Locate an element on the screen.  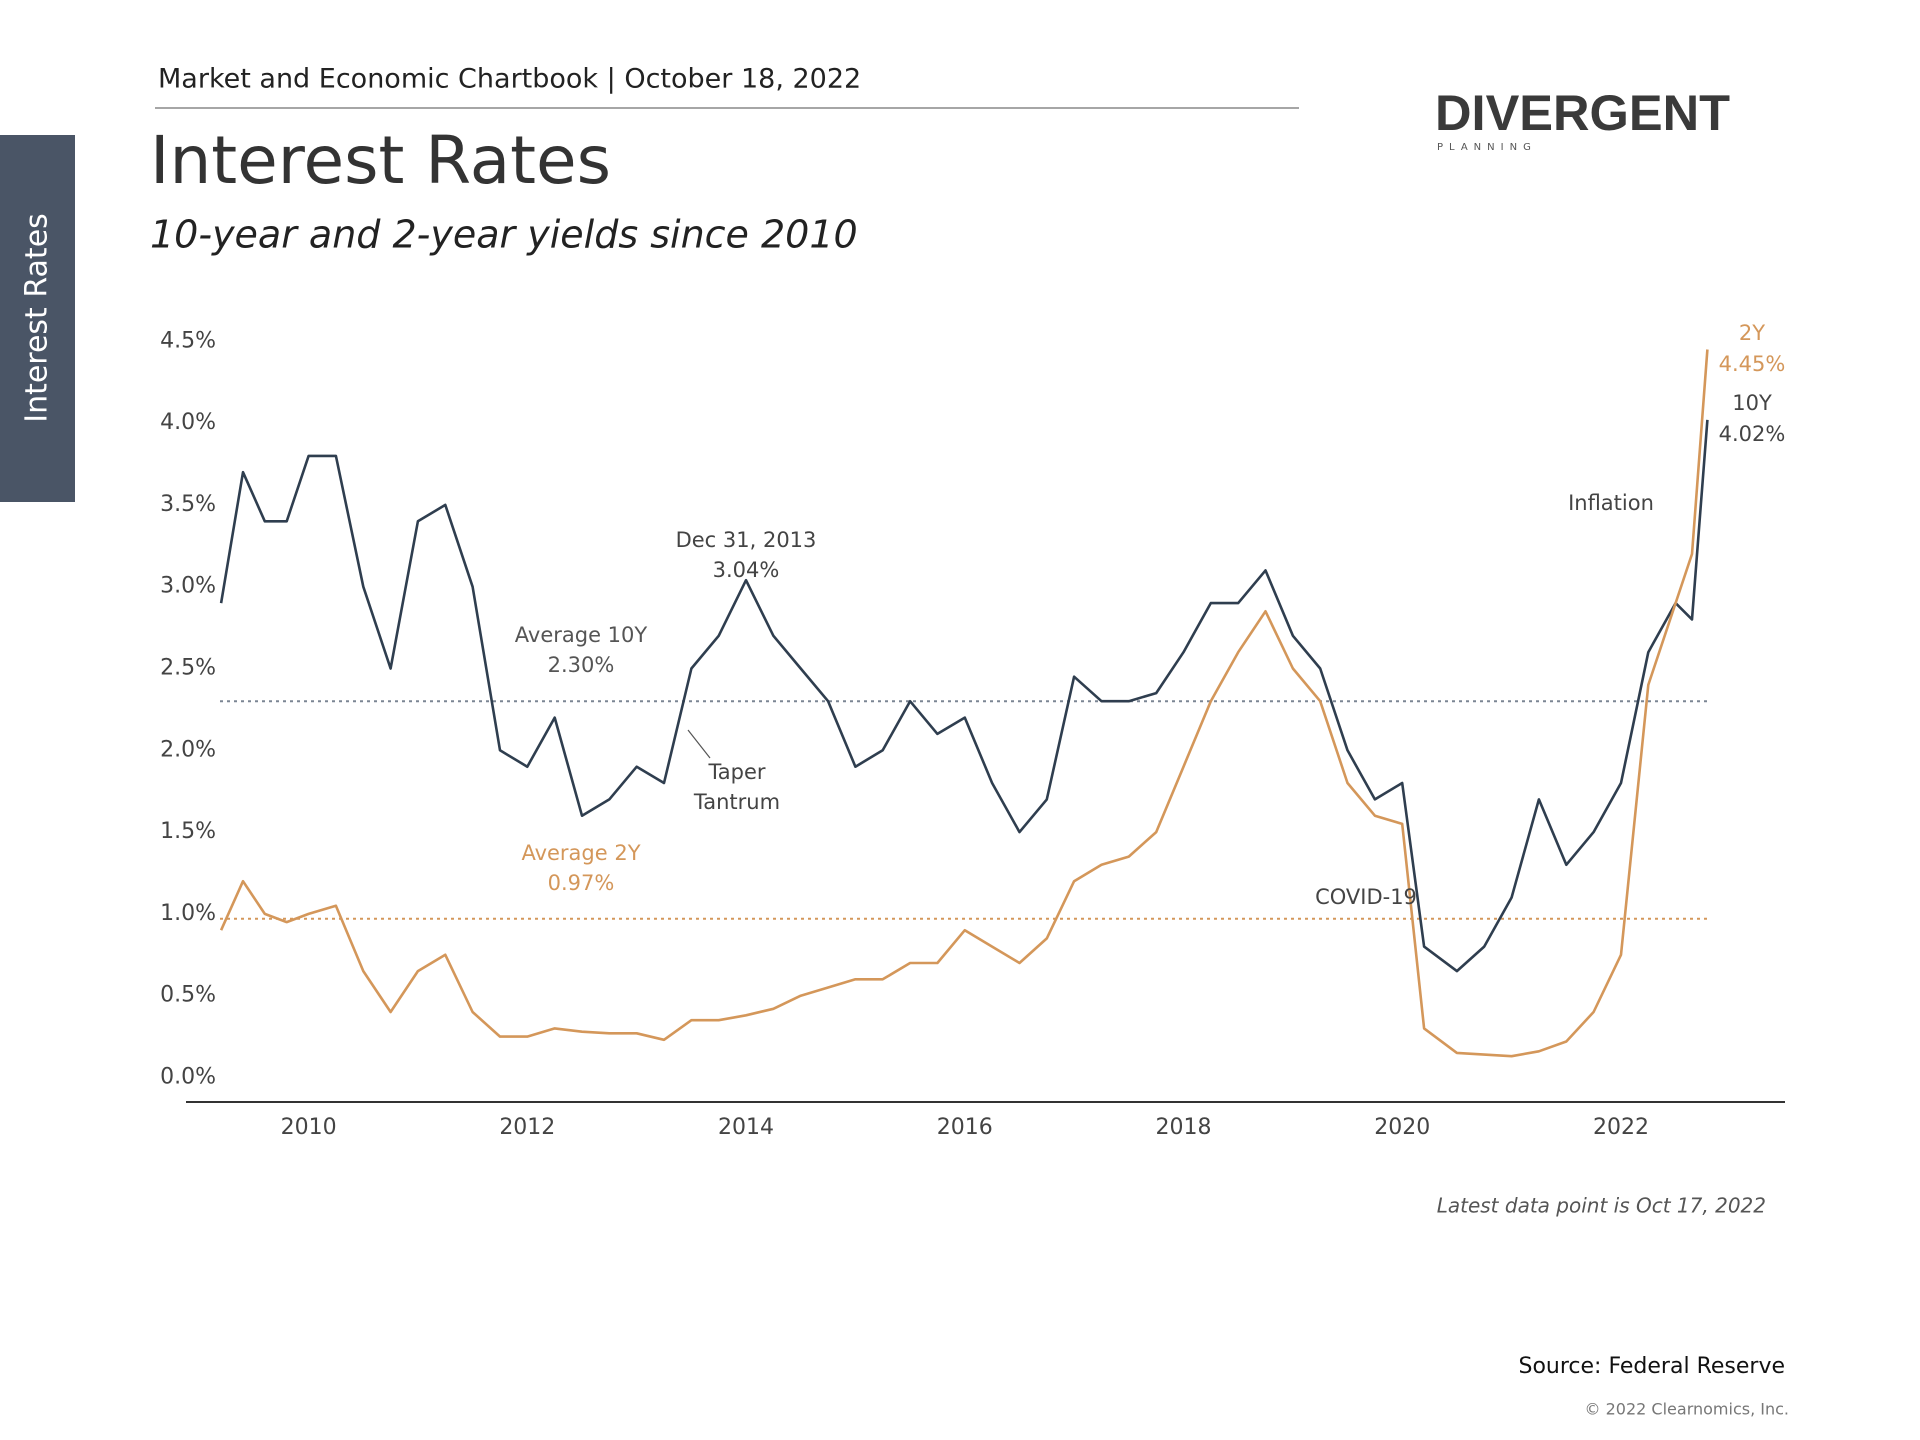
chart-title: Interest Rates is located at coordinates (380, 160).